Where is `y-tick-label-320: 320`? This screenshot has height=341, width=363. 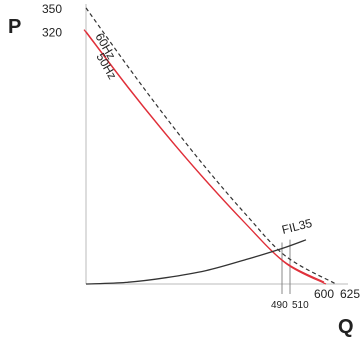 y-tick-label-320: 320 is located at coordinates (52, 33).